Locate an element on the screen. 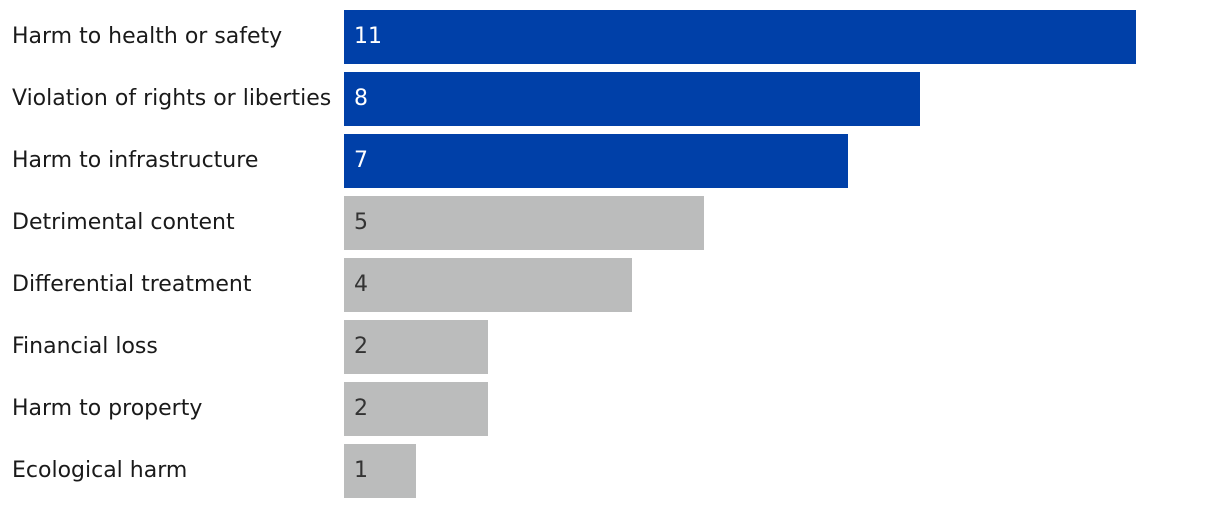 This screenshot has width=1220, height=508. value-label: 5 is located at coordinates (361, 222).